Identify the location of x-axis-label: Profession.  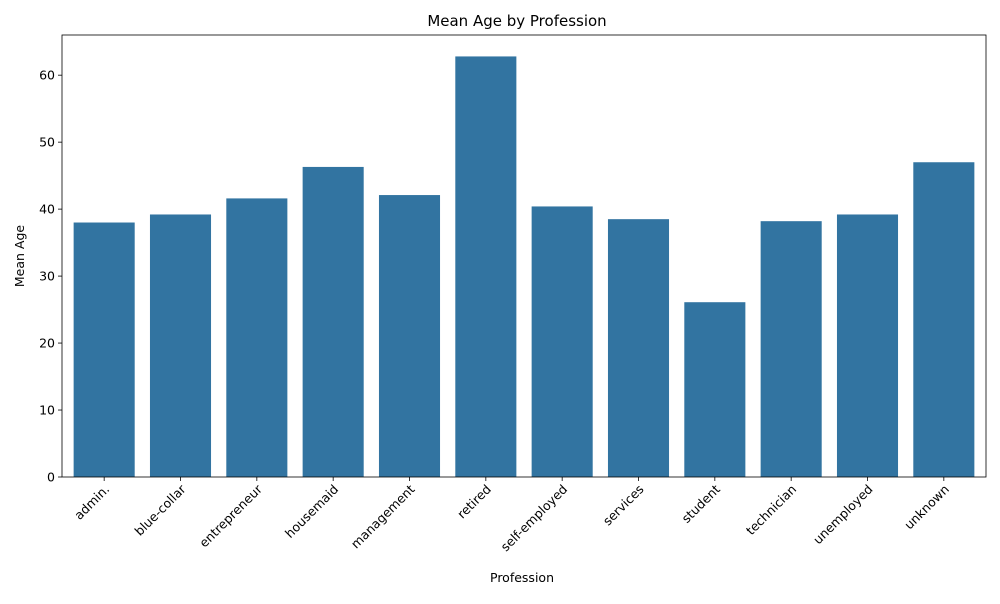
(522, 577).